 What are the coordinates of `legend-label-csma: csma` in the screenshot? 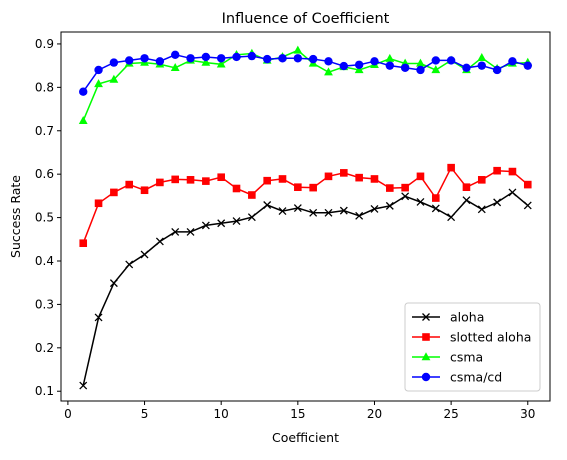 It's located at (466, 357).